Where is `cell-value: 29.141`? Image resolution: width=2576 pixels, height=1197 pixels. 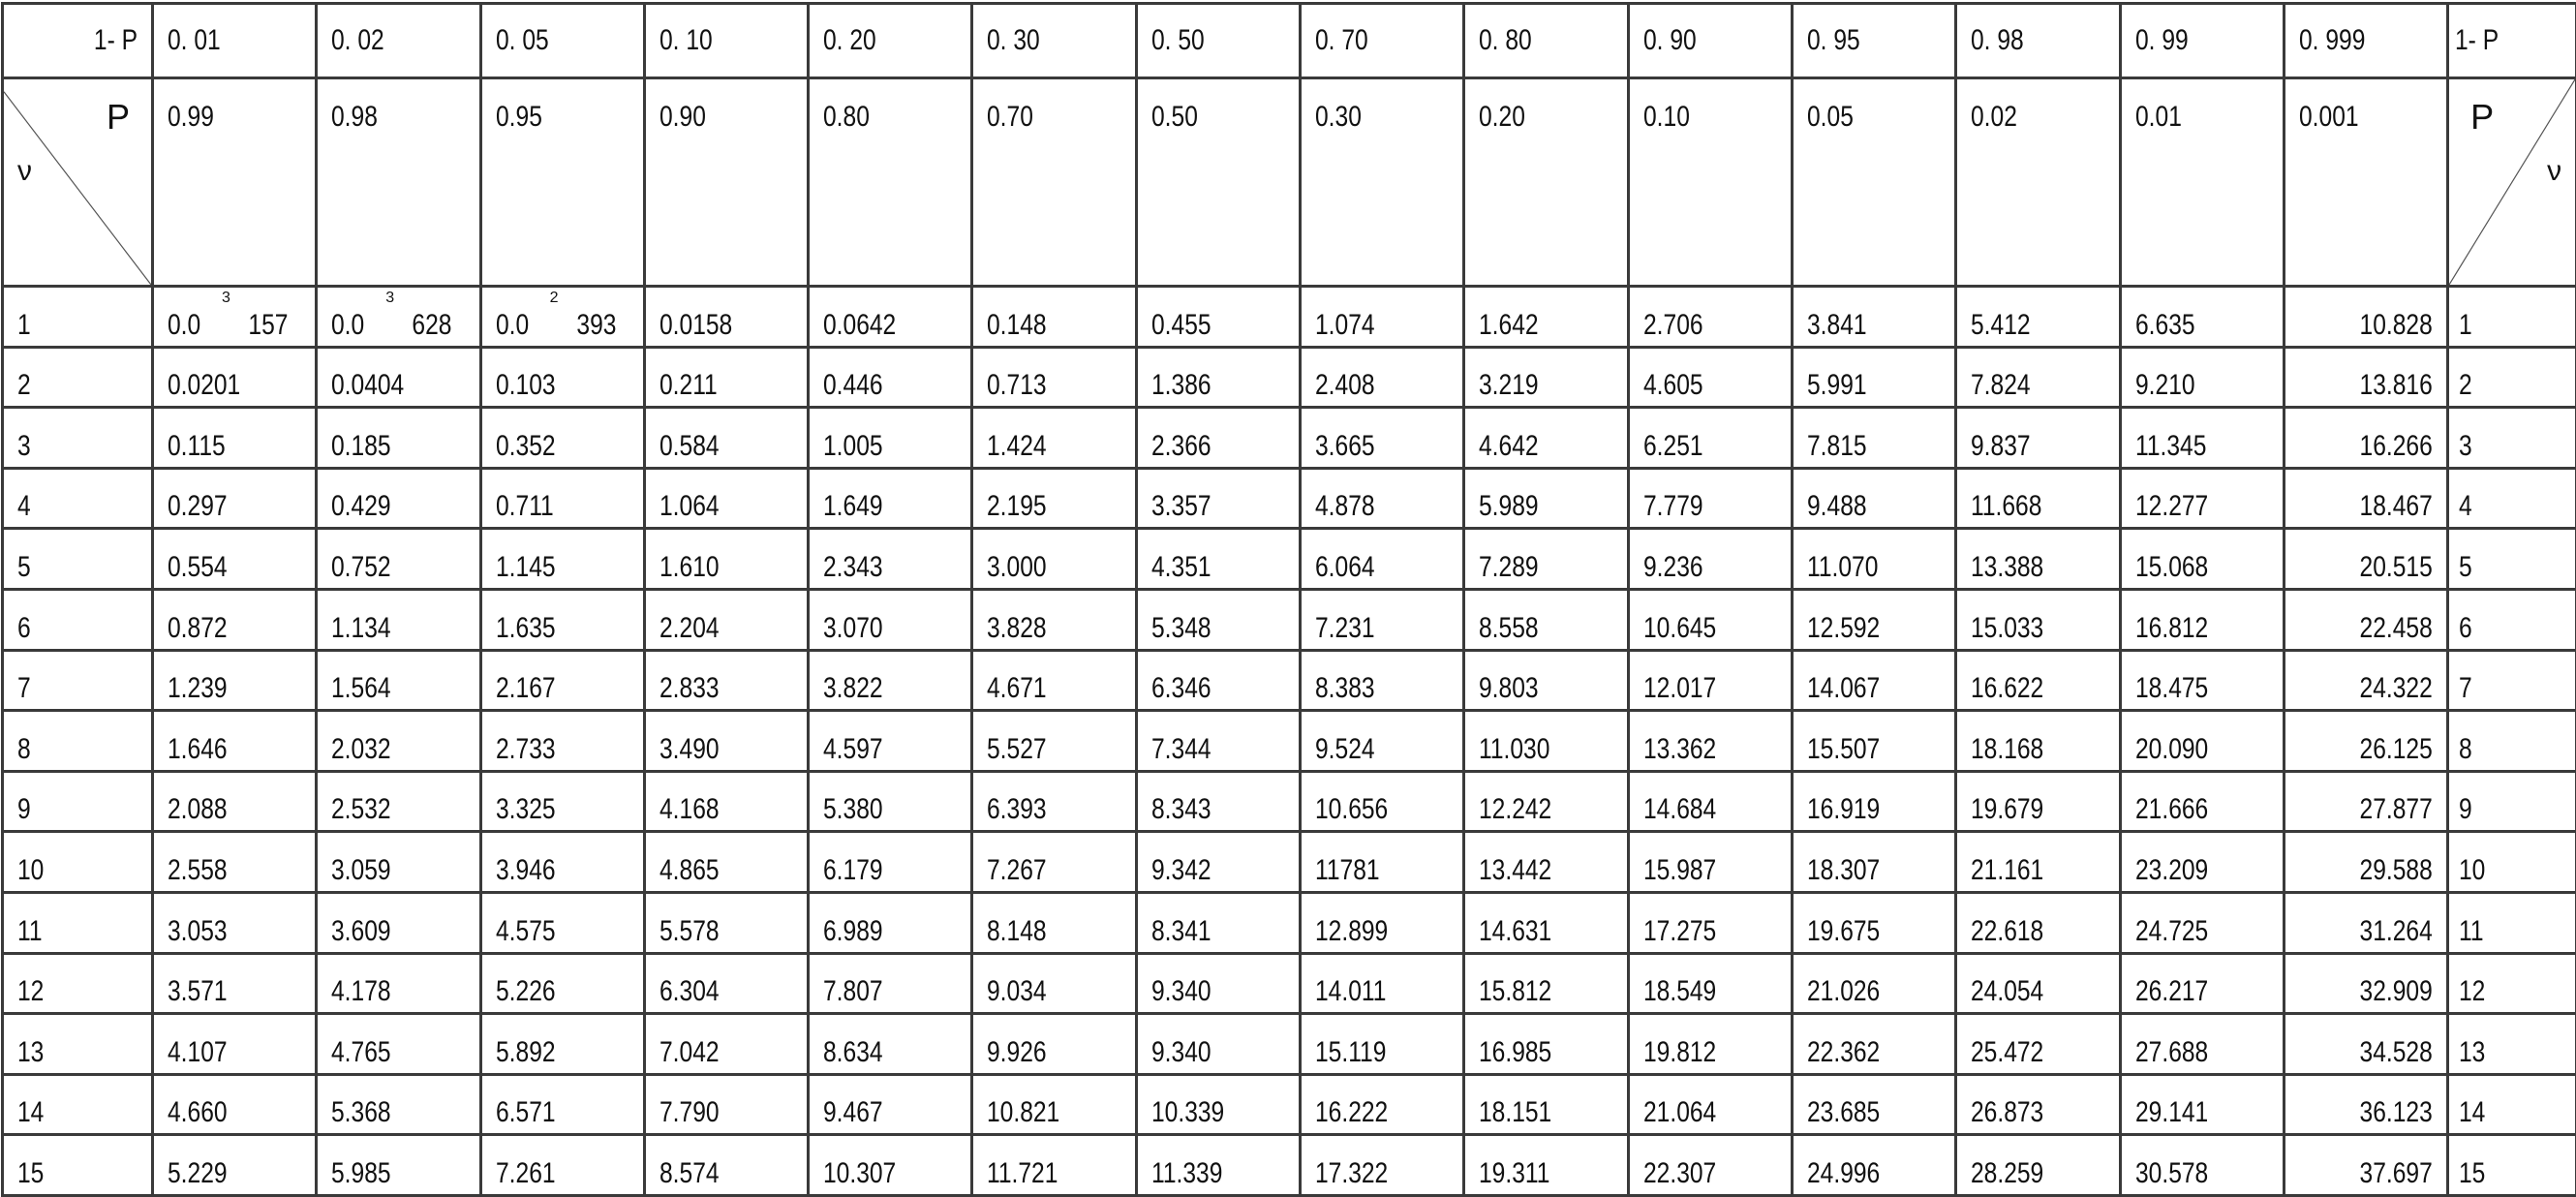
cell-value: 29.141 is located at coordinates (2171, 1112).